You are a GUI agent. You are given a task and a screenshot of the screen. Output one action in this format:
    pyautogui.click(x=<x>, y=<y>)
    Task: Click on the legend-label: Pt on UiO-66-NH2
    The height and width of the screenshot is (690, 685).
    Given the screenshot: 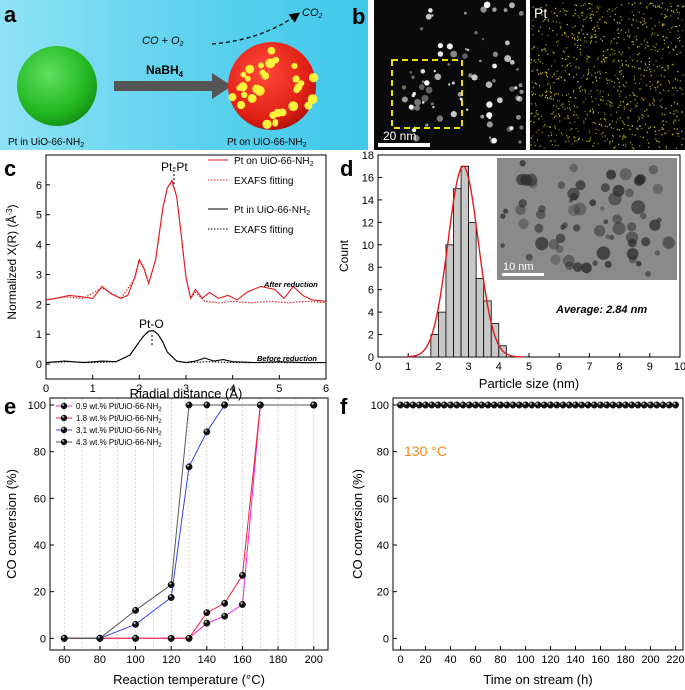 What is the action you would take?
    pyautogui.click(x=274, y=162)
    